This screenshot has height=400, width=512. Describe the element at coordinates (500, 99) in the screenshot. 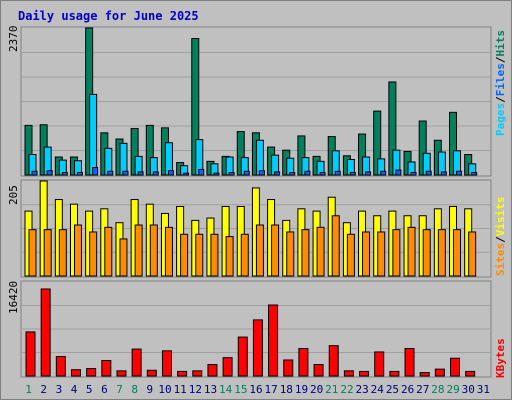

I see `legend-sep-1: /` at that location.